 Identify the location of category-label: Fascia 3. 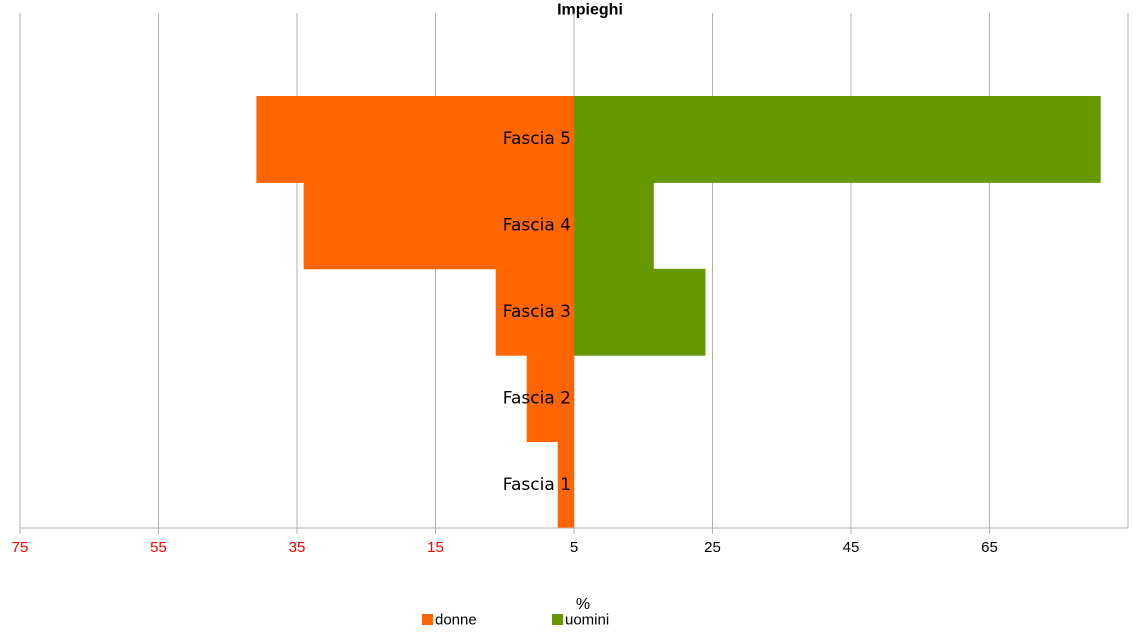
(537, 312).